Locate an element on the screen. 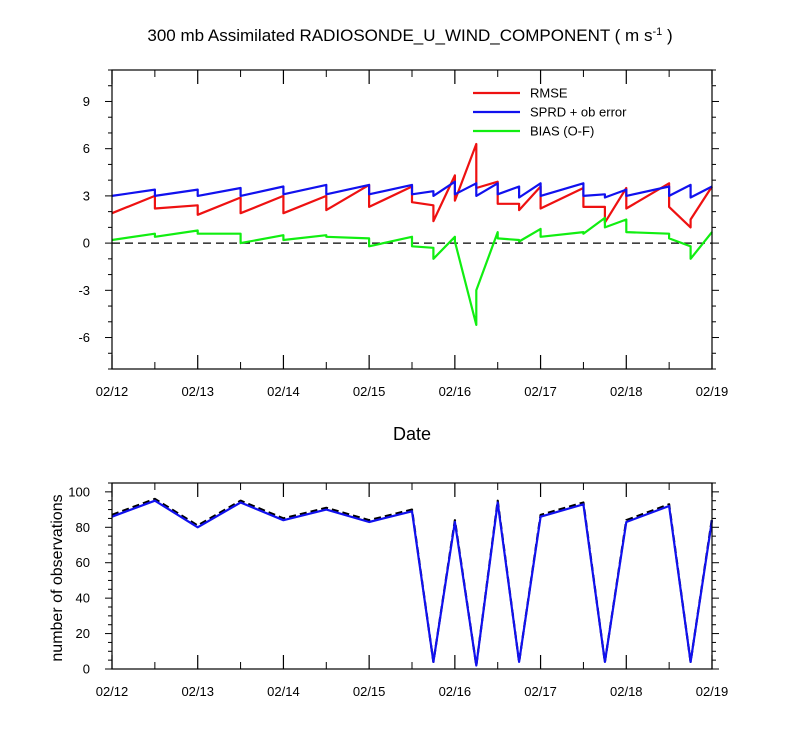 This screenshot has height=750, width=800. y-tick-label: -6 is located at coordinates (84, 337).